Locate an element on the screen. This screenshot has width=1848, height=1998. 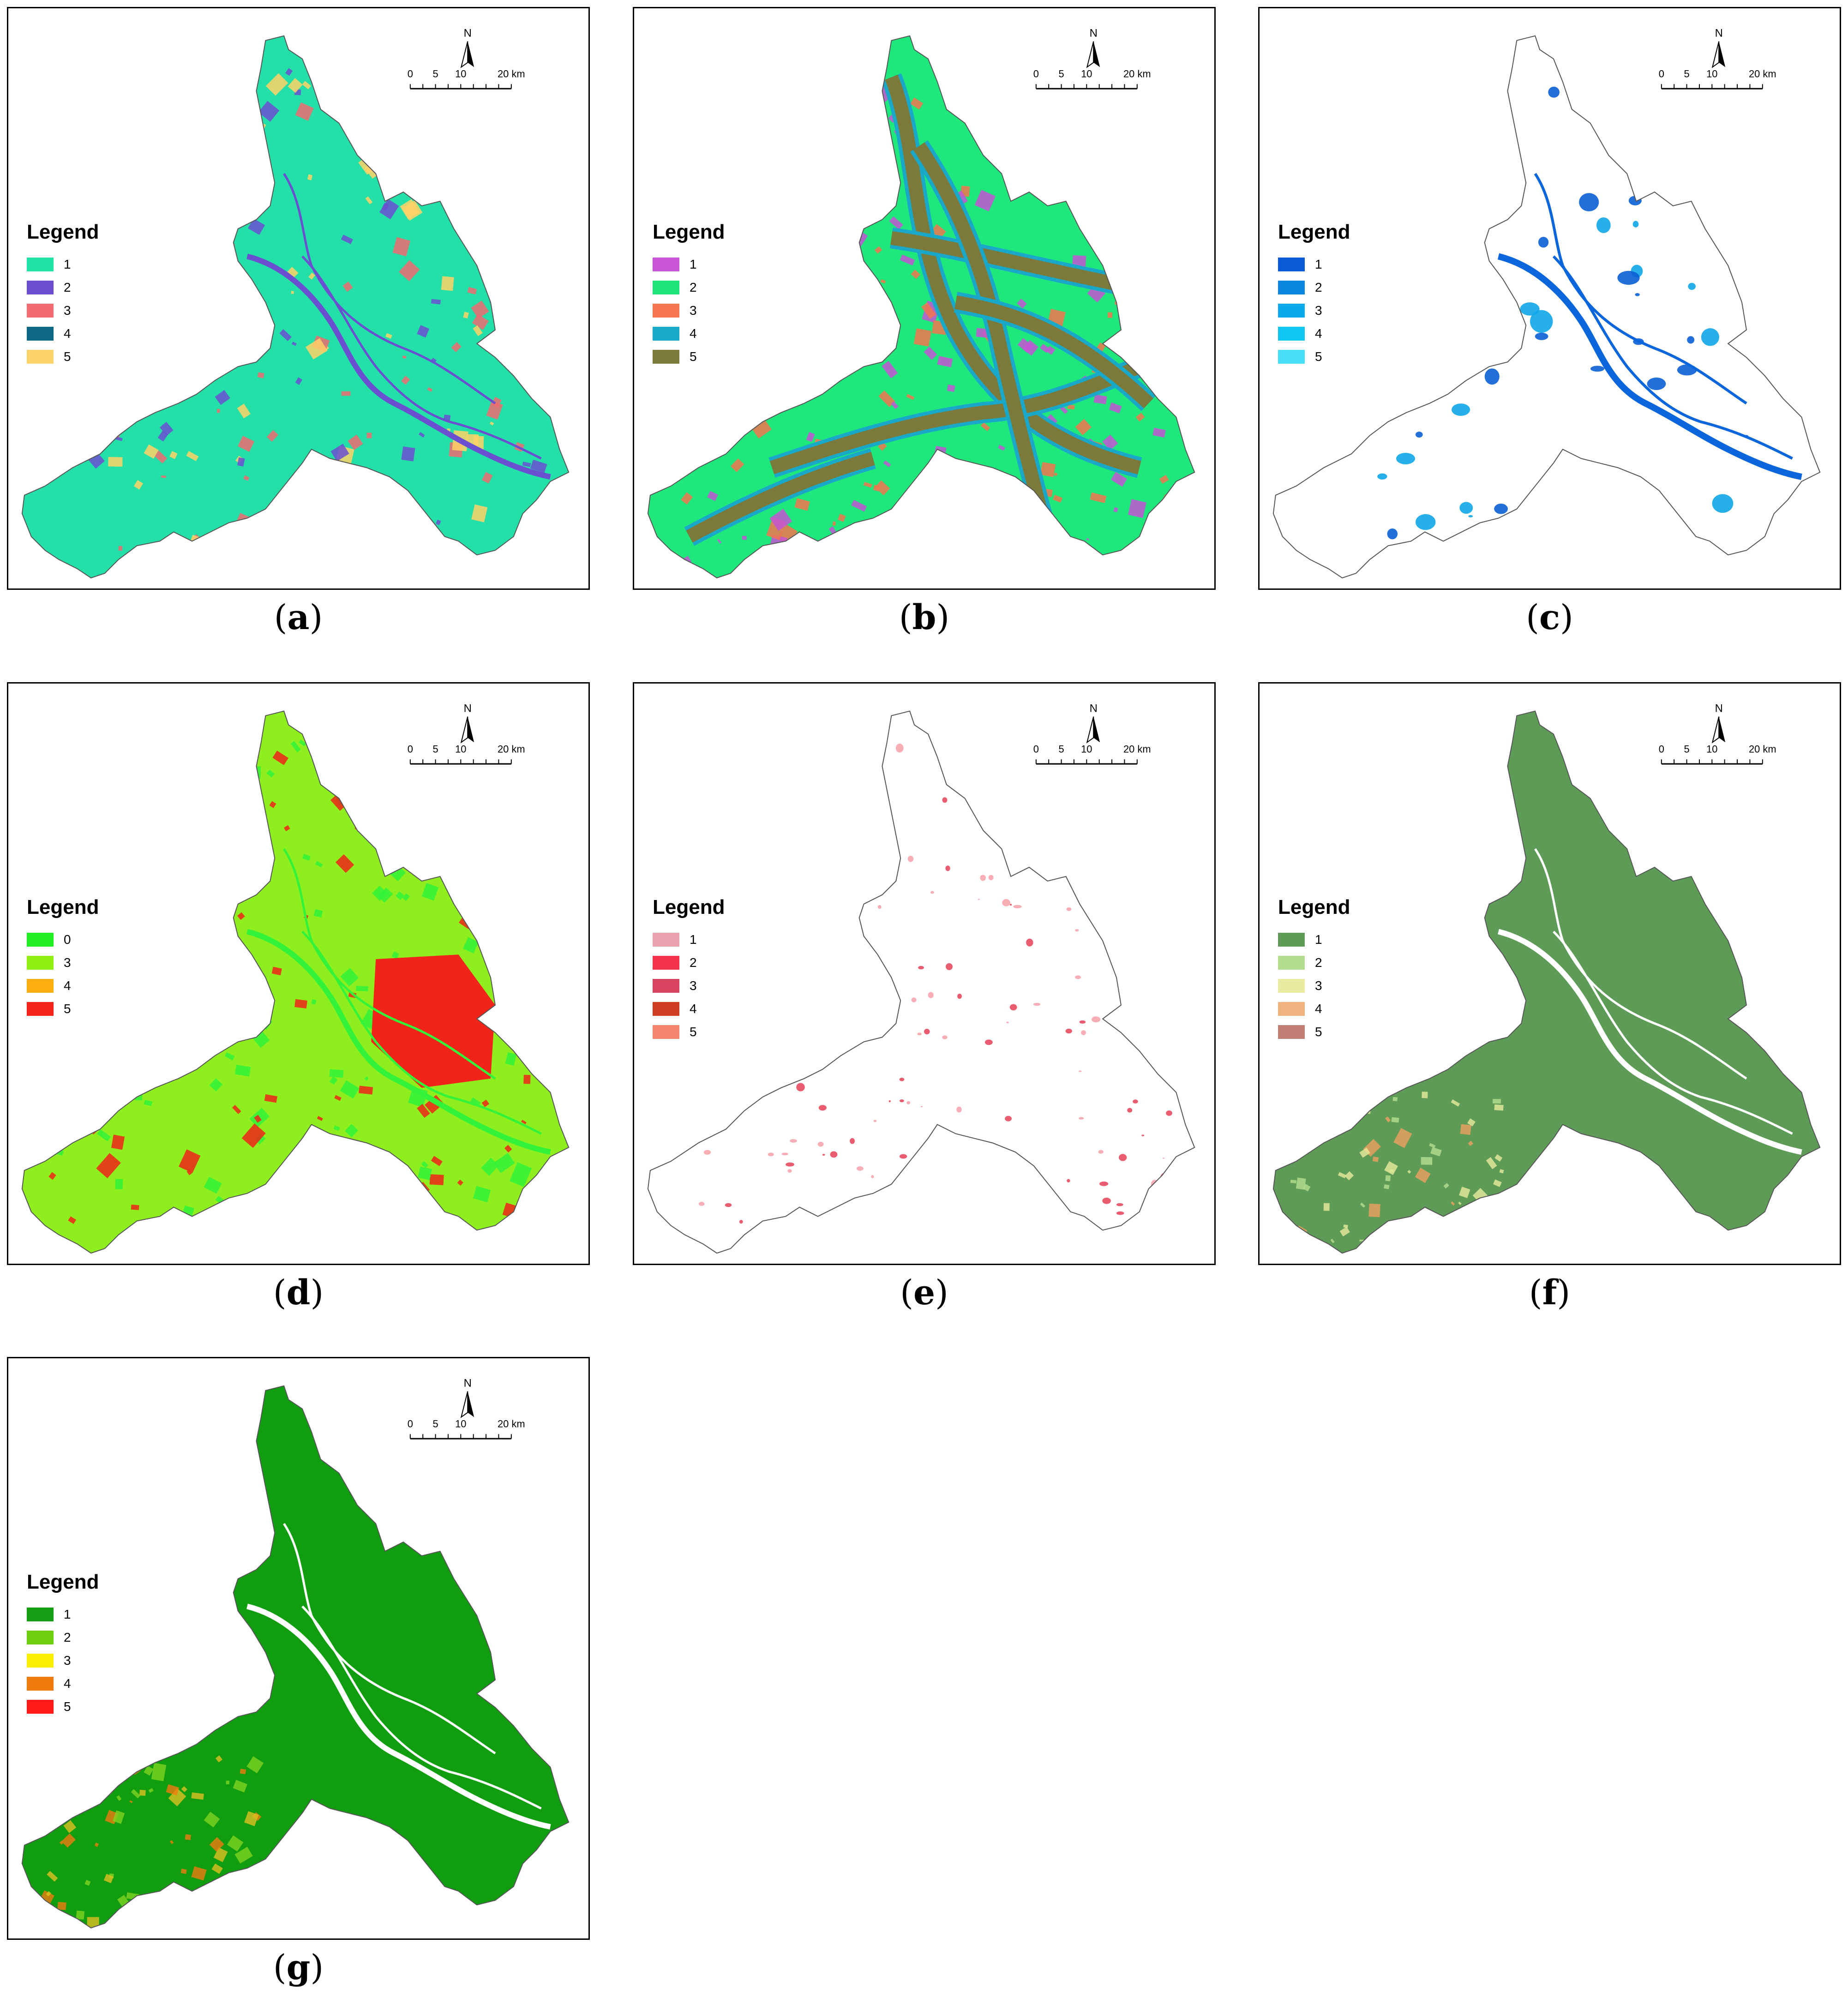
legend-item: 1 is located at coordinates (1314, 264).